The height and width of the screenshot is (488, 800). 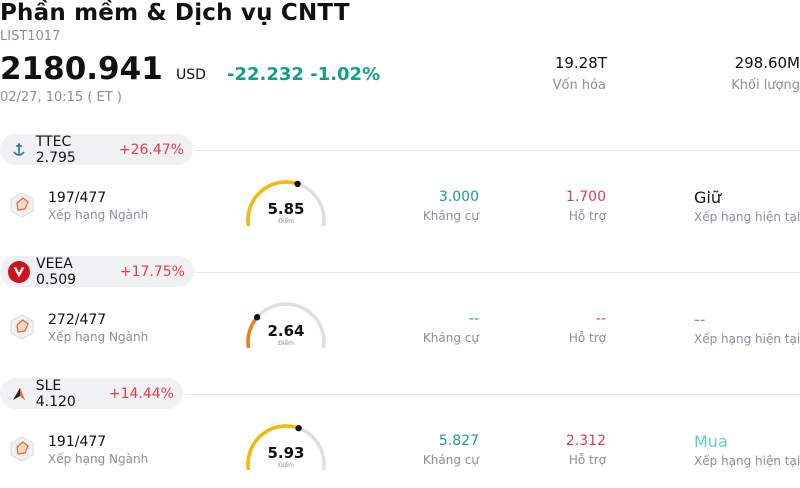 I want to click on stock-symbol-price: VEEA 0.509, so click(x=56, y=271).